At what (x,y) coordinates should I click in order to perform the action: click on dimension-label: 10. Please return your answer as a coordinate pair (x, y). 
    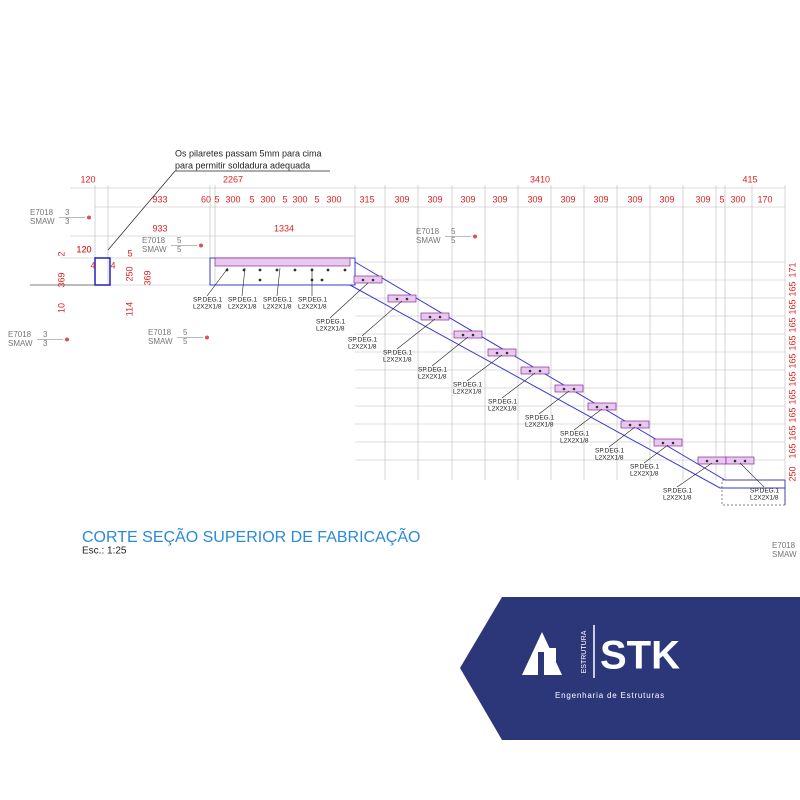
    Looking at the image, I should click on (61, 308).